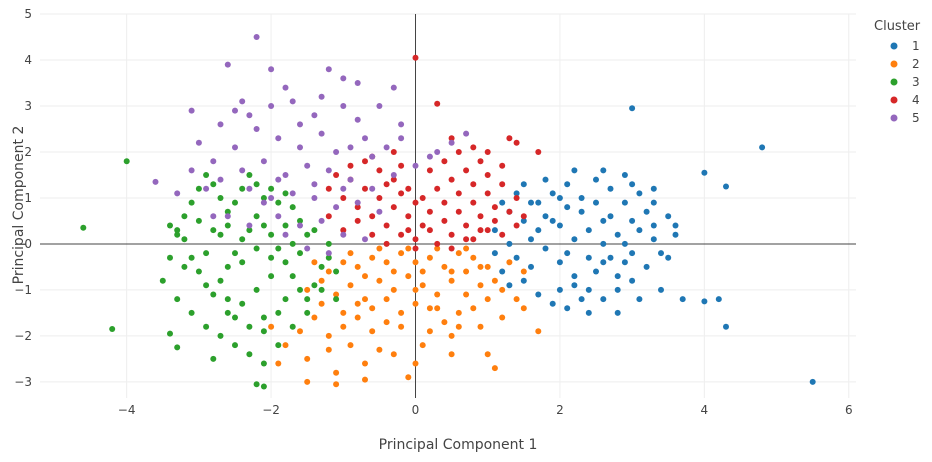 This screenshot has width=932, height=462. I want to click on legend-item-3: 3, so click(905, 82).